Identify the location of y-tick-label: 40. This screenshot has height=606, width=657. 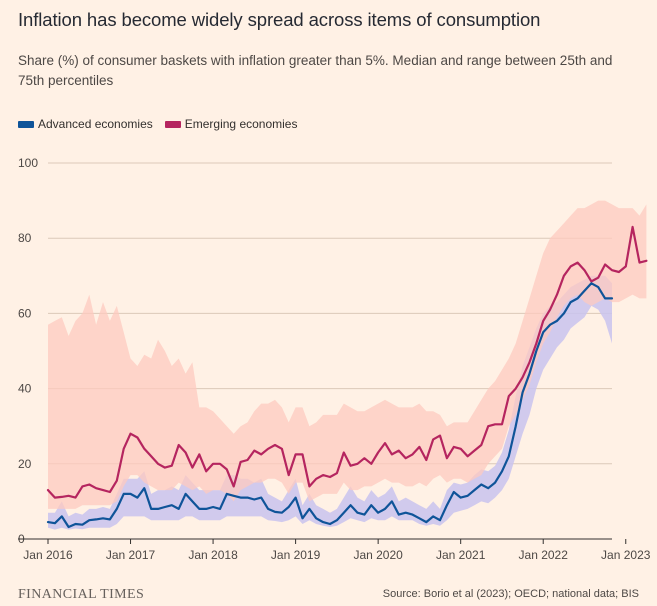
(25, 389).